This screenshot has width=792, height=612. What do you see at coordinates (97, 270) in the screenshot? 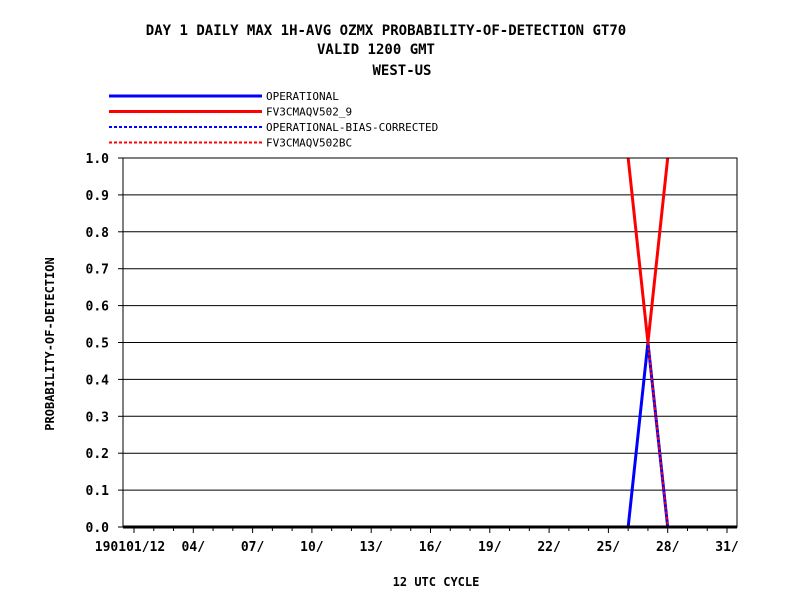
I see `y-tick-label: 0.7` at bounding box center [97, 270].